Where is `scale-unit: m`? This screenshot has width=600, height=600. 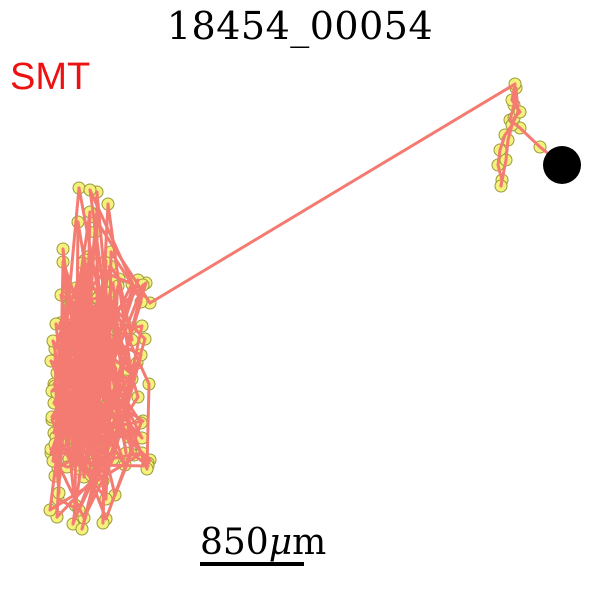 scale-unit: m is located at coordinates (309, 542).